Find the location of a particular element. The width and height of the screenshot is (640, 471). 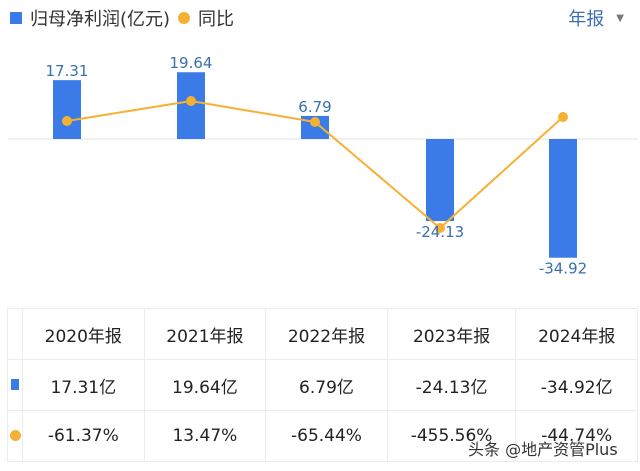

line-series-swatch-icon is located at coordinates (184, 18).